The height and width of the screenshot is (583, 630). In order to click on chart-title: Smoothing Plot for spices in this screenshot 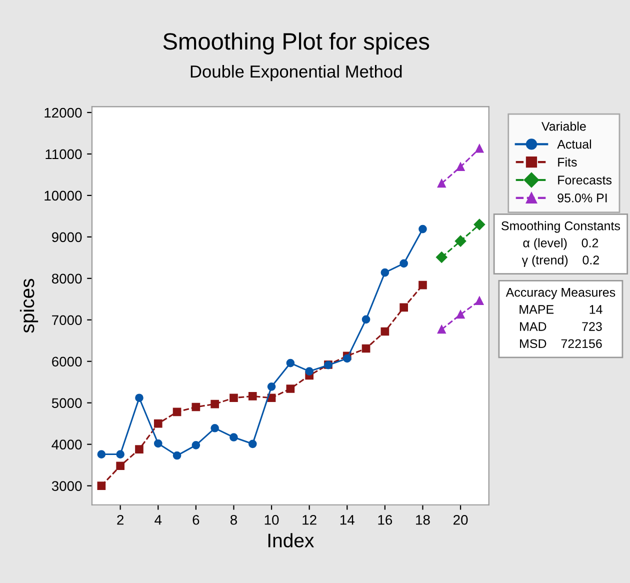, I will do `click(296, 43)`.